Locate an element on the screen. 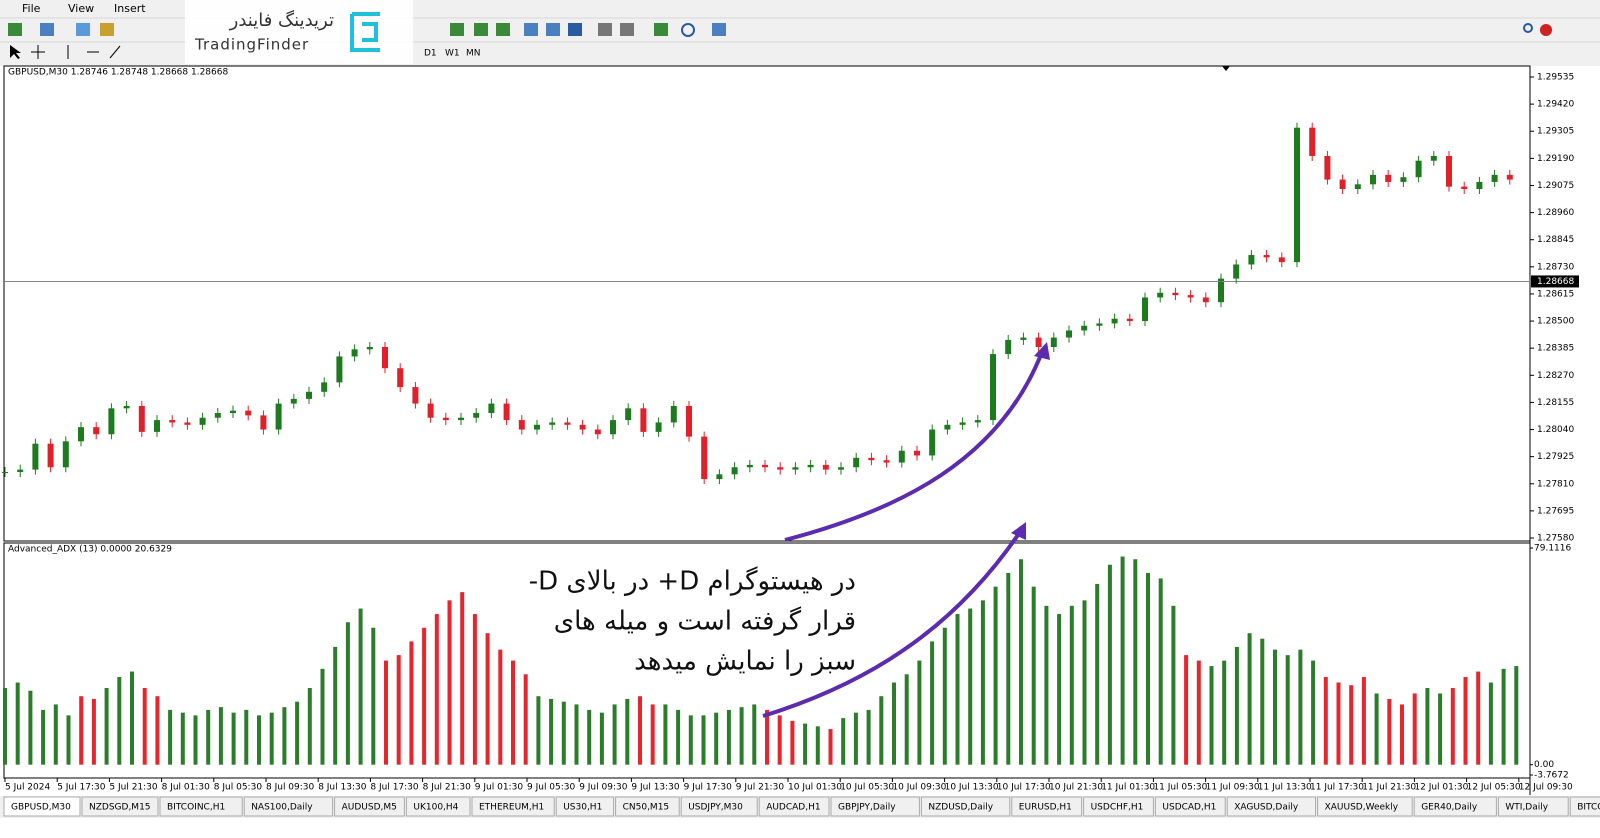 This screenshot has width=1600, height=838. tab-label: BITCOINC,H1 is located at coordinates (196, 808).